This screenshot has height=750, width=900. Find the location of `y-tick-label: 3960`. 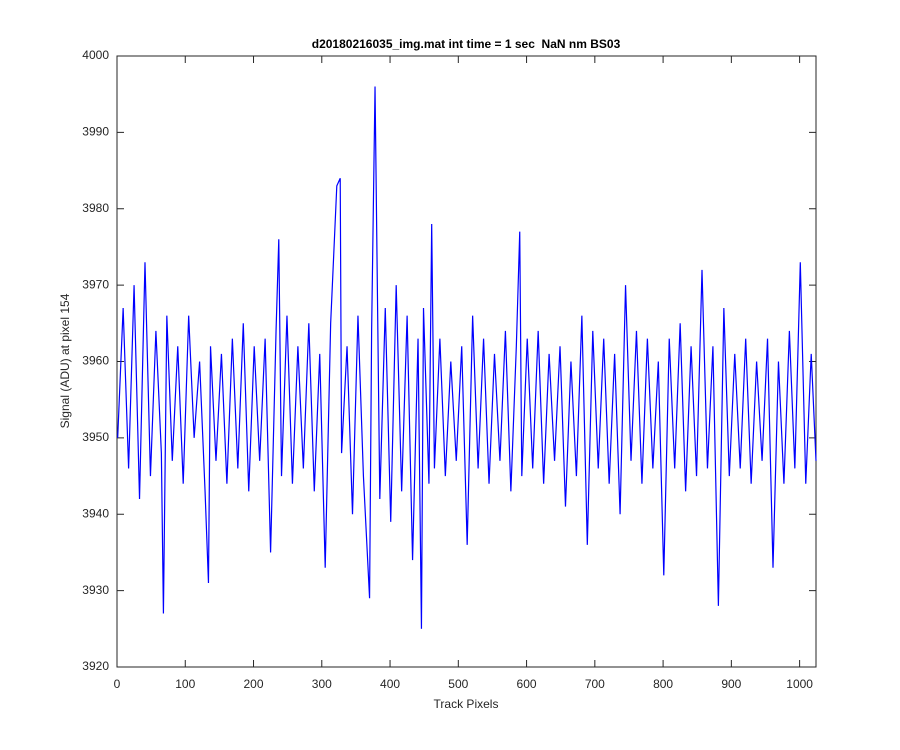

y-tick-label: 3960 is located at coordinates (95, 361).